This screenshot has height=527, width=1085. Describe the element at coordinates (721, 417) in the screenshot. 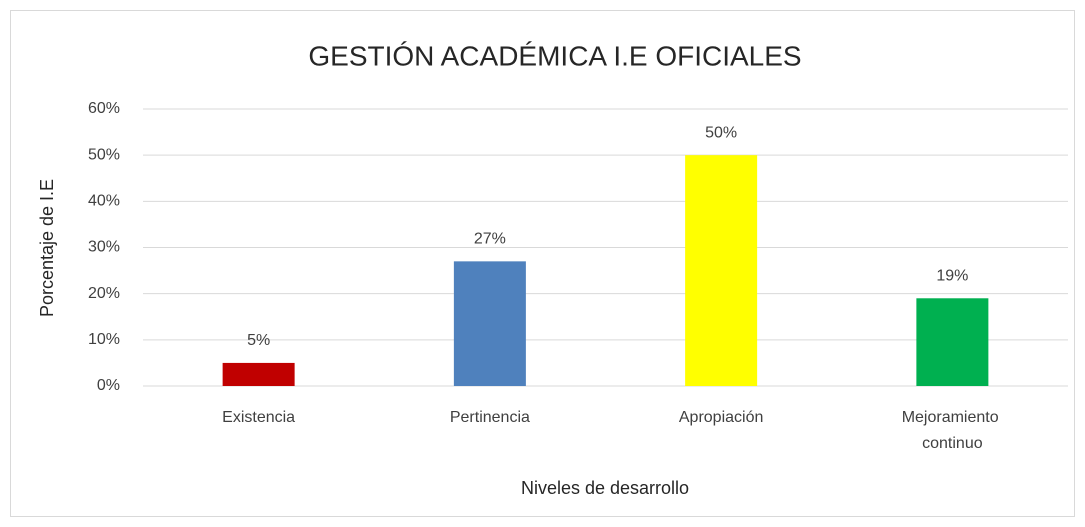

I see `x-tick-label: Apropiación` at that location.